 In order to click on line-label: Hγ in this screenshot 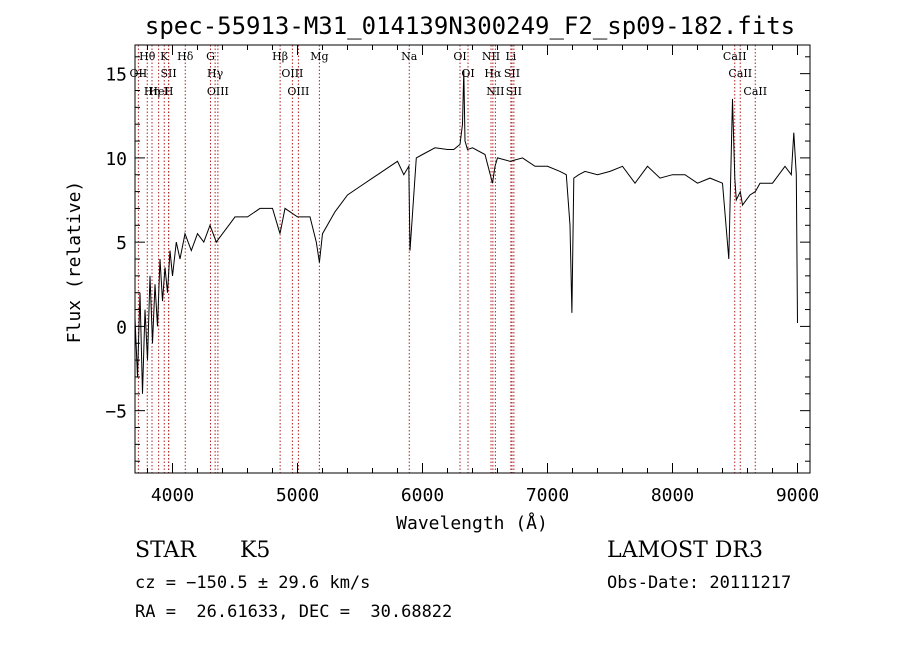, I will do `click(215, 73)`.